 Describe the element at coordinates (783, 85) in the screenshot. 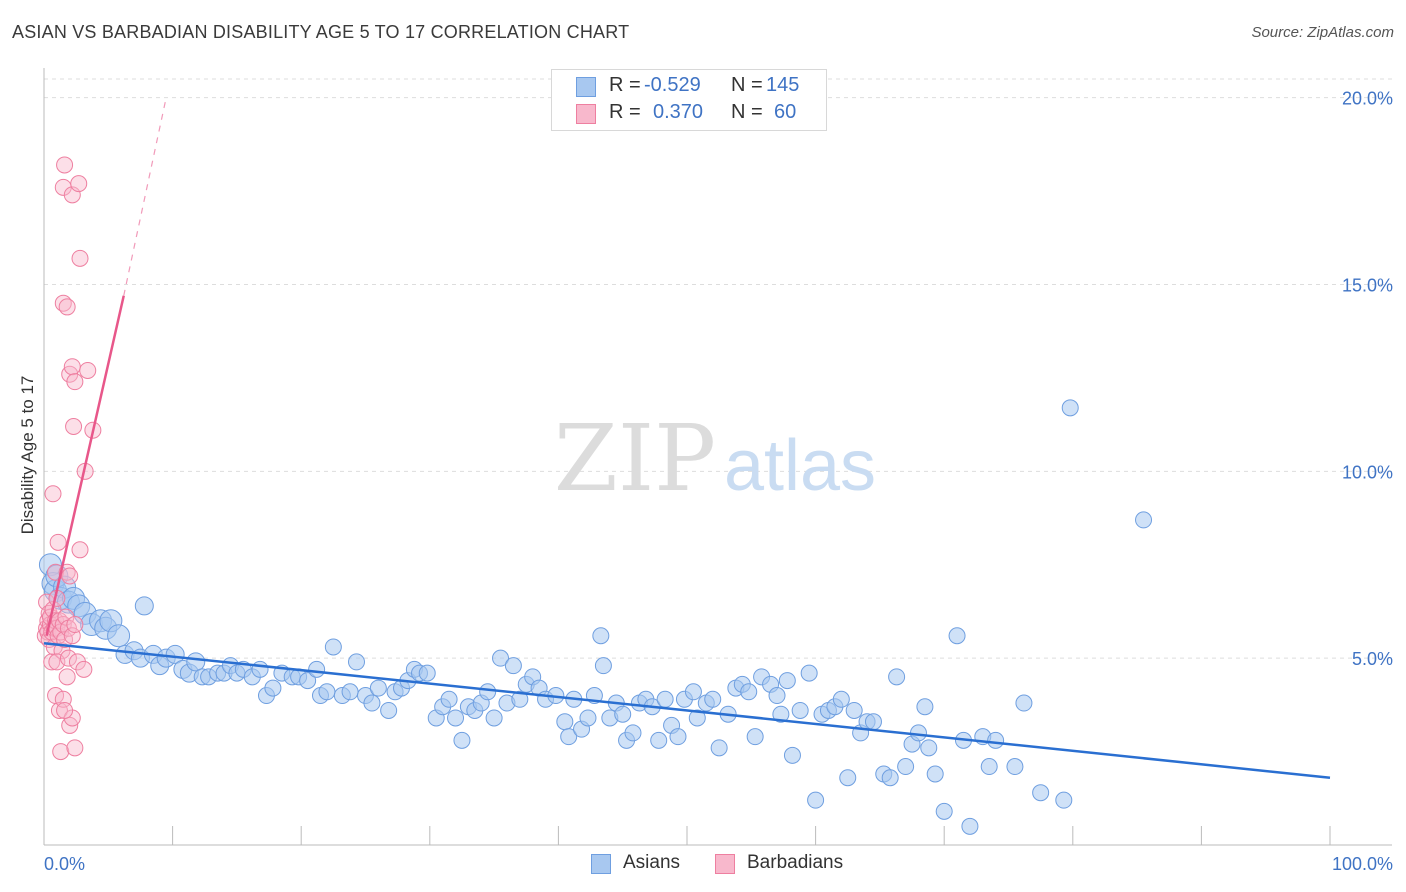

I see `asian-n-value: 145` at that location.